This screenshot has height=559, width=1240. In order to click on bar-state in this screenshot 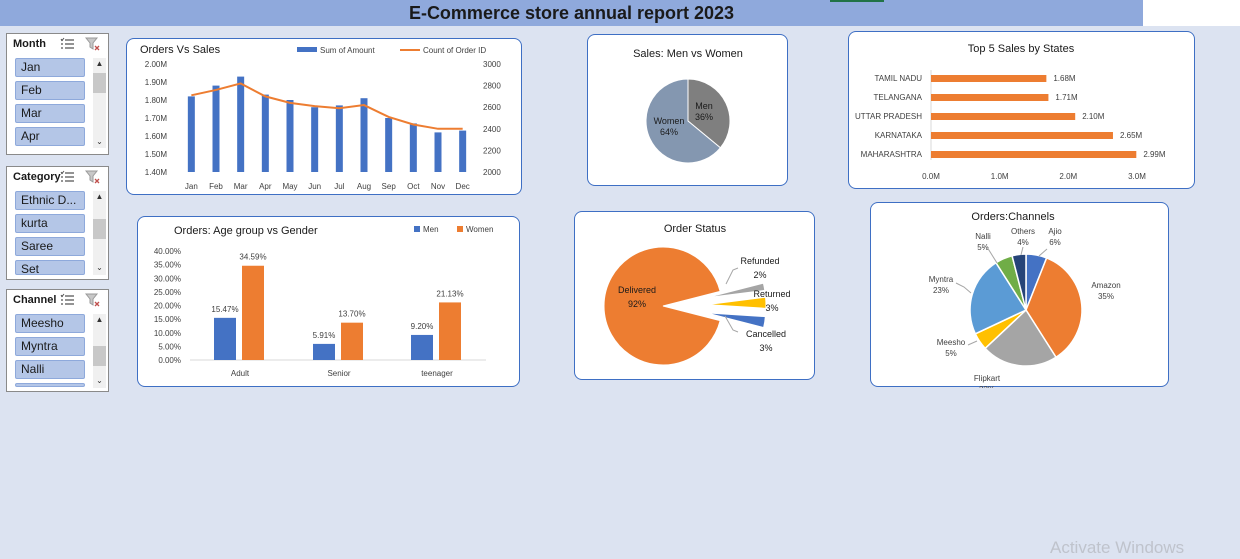, I will do `click(989, 78)`.